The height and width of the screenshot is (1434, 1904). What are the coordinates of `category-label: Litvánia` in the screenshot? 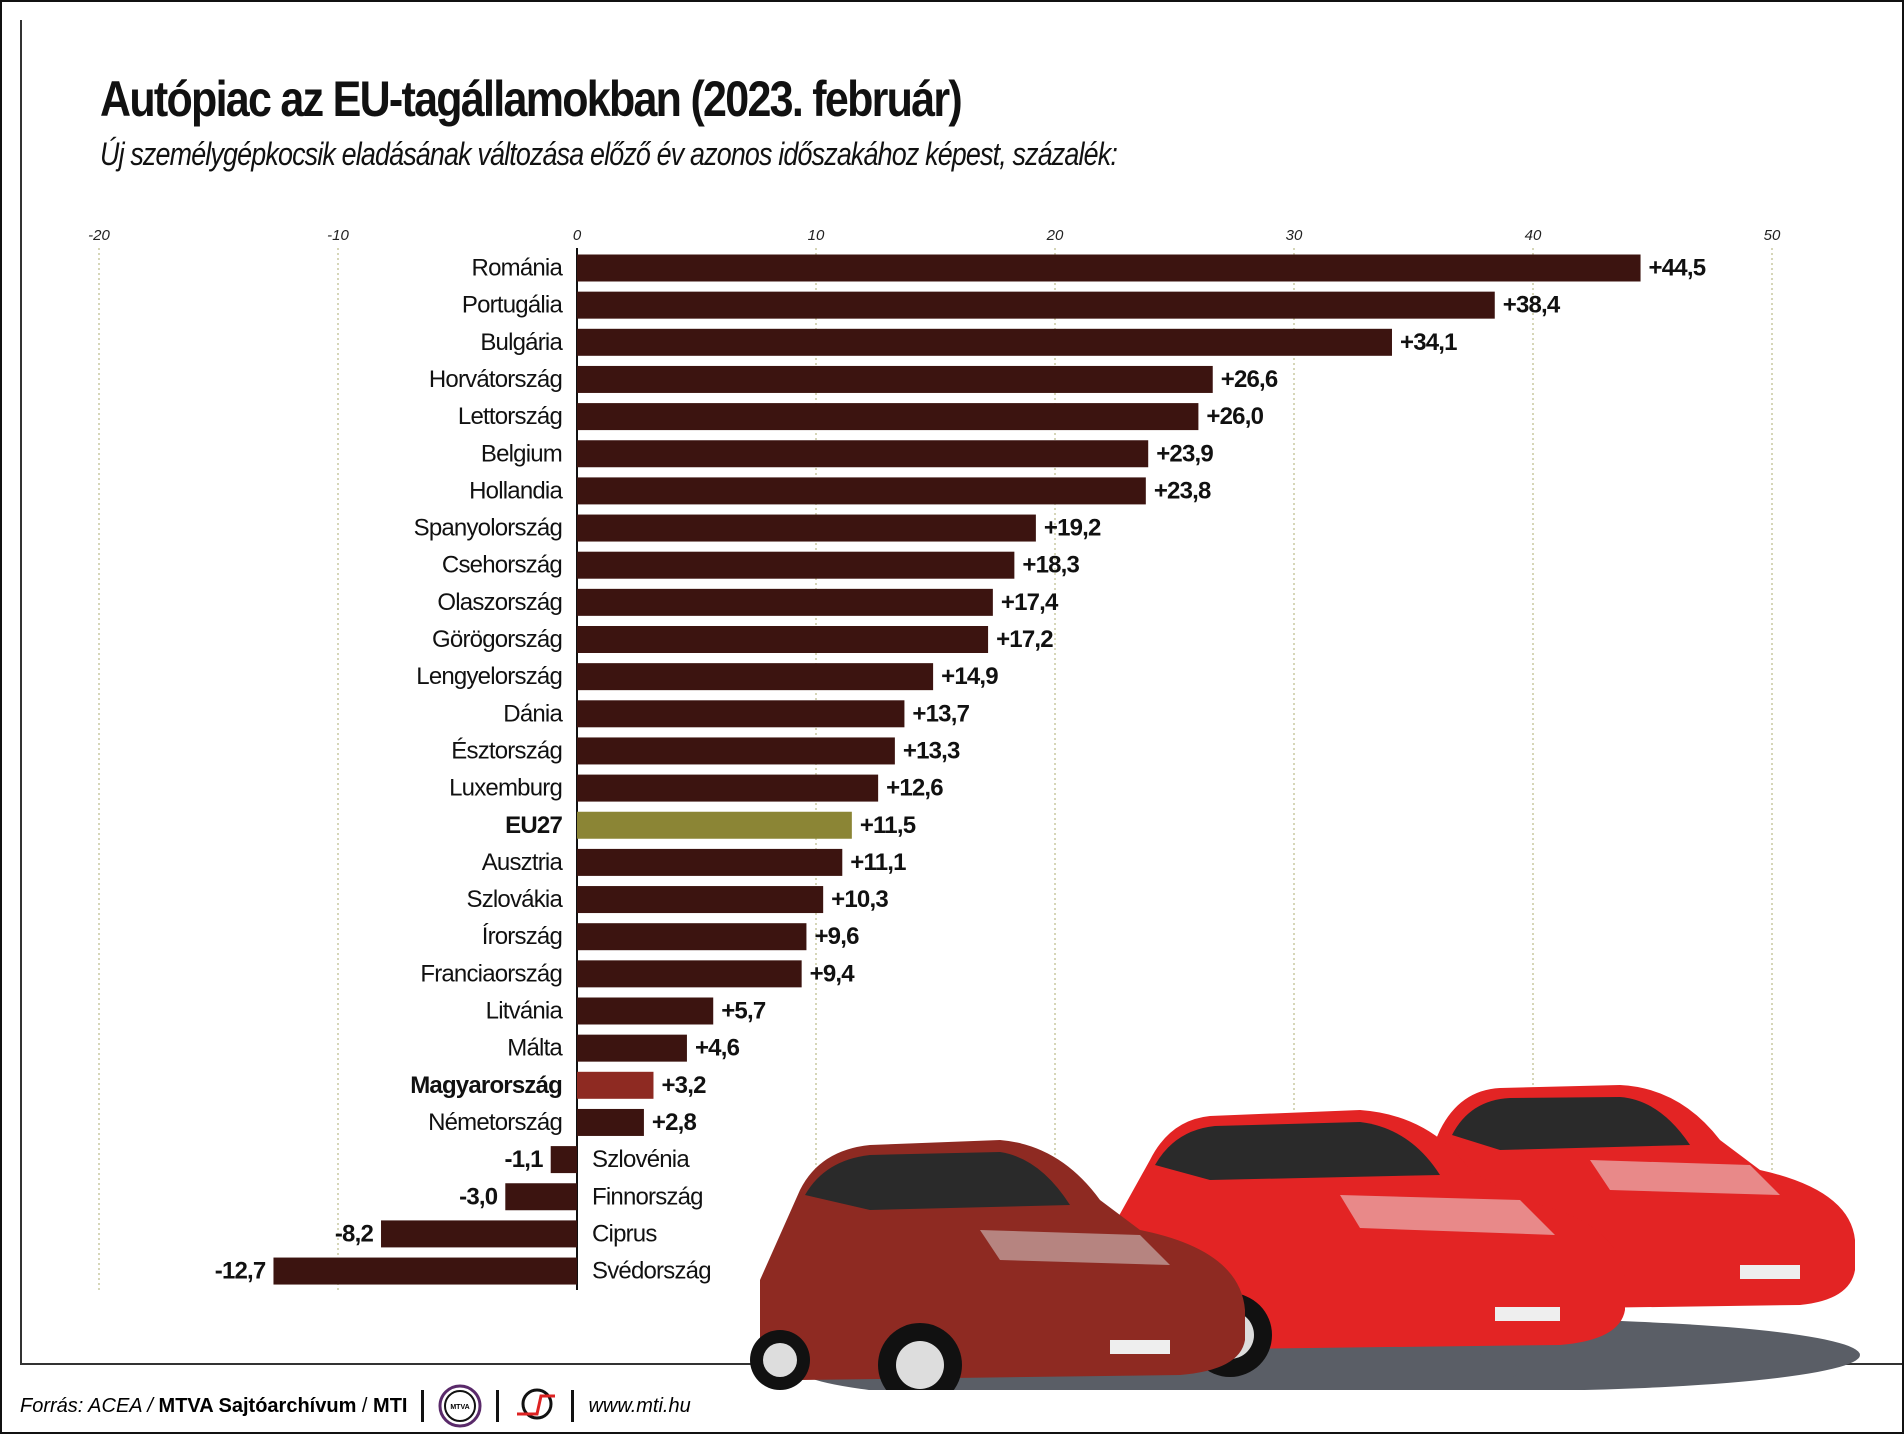 It's located at (525, 1011).